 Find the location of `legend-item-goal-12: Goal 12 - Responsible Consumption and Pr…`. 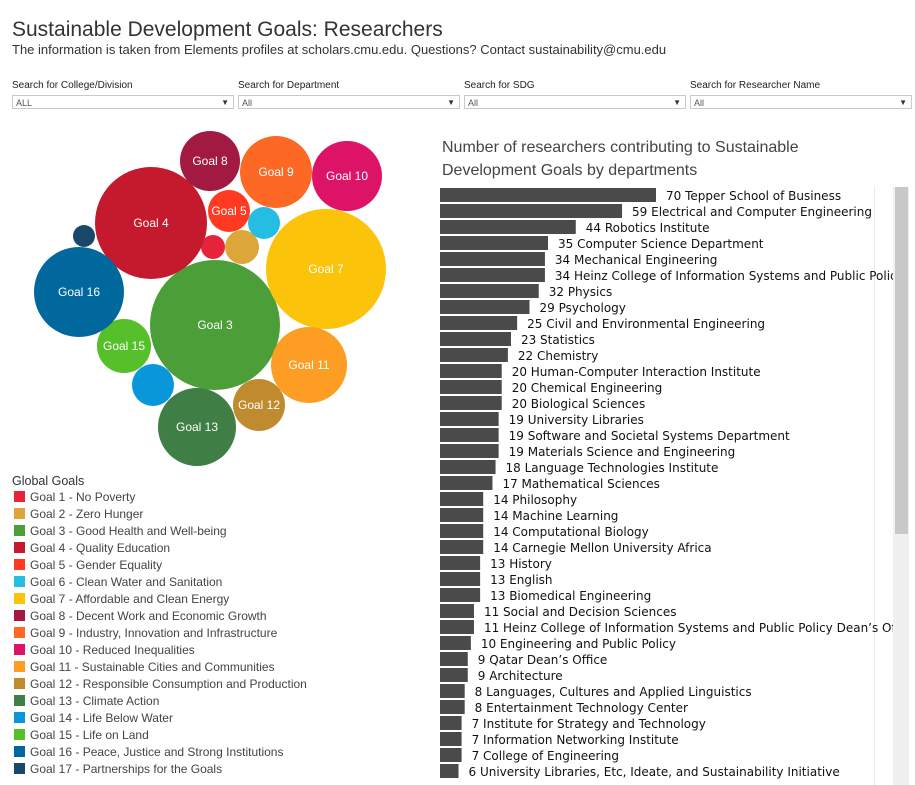

legend-item-goal-12: Goal 12 - Responsible Consumption and Pr… is located at coordinates (160, 685).